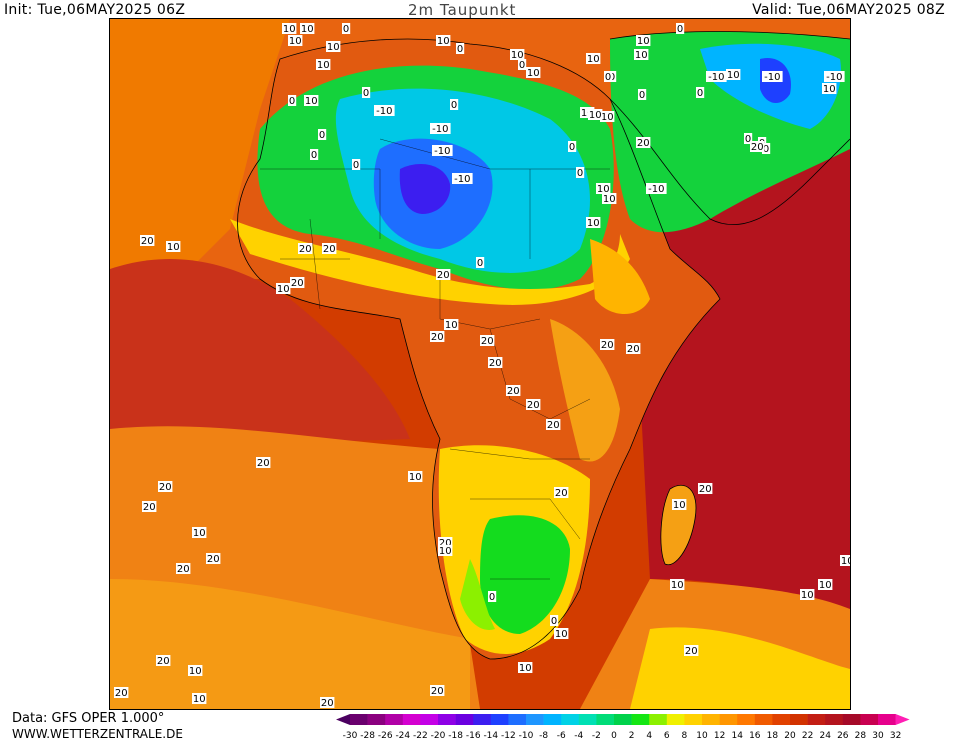 This screenshot has height=741, width=959. What do you see at coordinates (843, 736) in the screenshot?
I see `legend-tick-label: 26` at bounding box center [843, 736].